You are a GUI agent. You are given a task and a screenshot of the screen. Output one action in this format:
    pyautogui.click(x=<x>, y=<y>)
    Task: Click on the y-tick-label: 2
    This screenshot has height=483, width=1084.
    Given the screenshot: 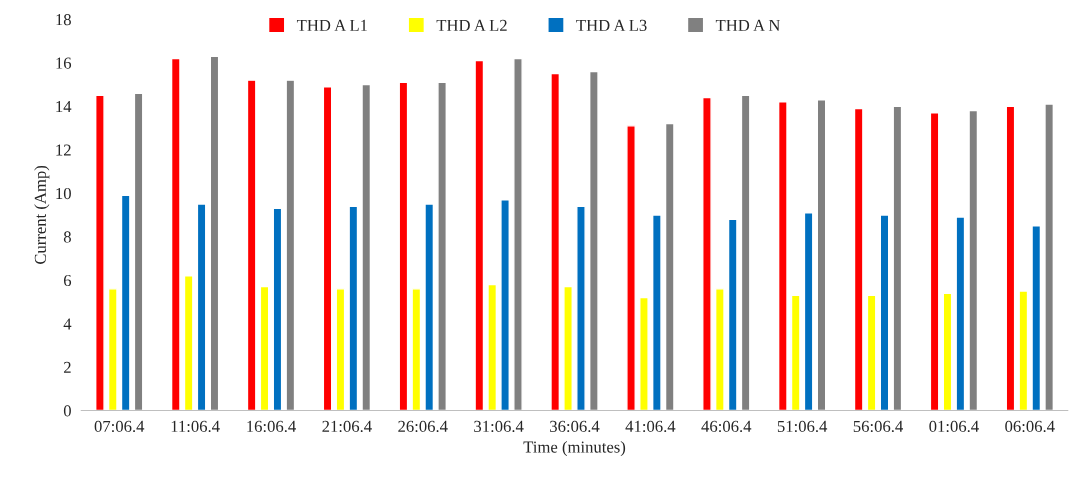 What is the action you would take?
    pyautogui.click(x=67, y=367)
    